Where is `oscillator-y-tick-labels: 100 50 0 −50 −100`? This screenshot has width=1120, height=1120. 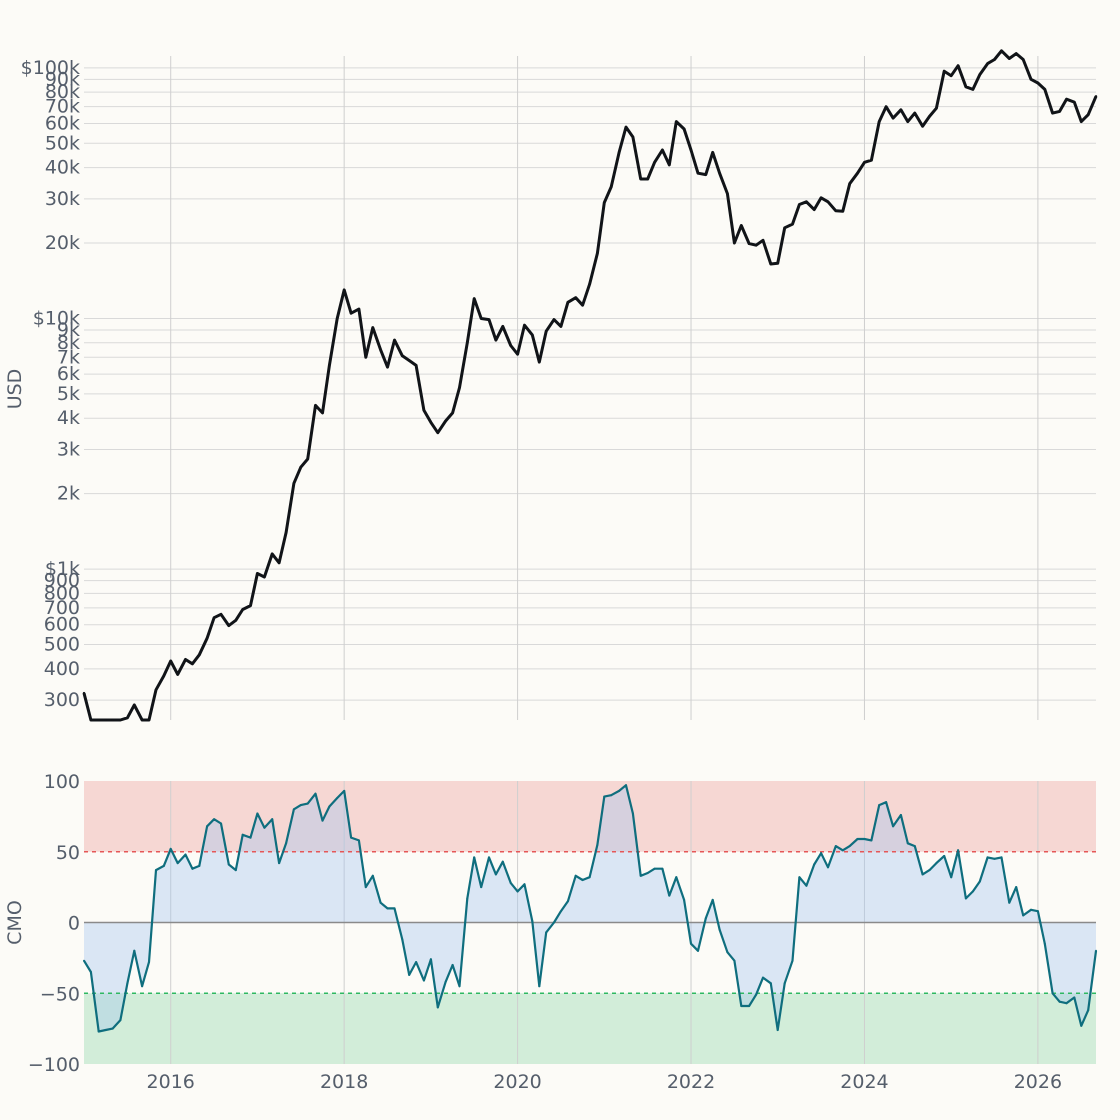 oscillator-y-tick-labels: 100 50 0 −50 −100 is located at coordinates (54, 923).